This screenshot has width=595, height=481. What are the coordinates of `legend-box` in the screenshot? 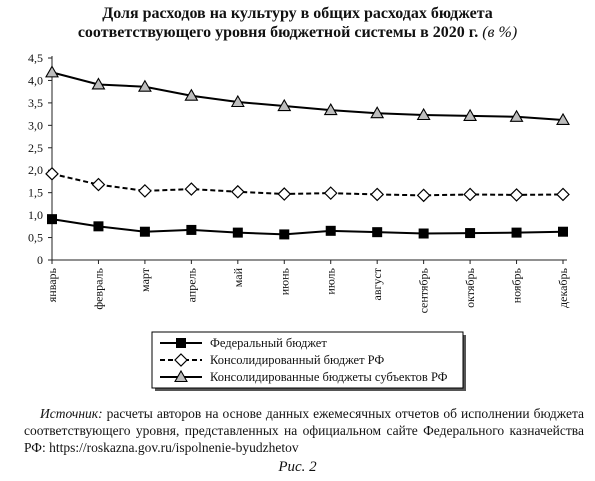 It's located at (307, 360).